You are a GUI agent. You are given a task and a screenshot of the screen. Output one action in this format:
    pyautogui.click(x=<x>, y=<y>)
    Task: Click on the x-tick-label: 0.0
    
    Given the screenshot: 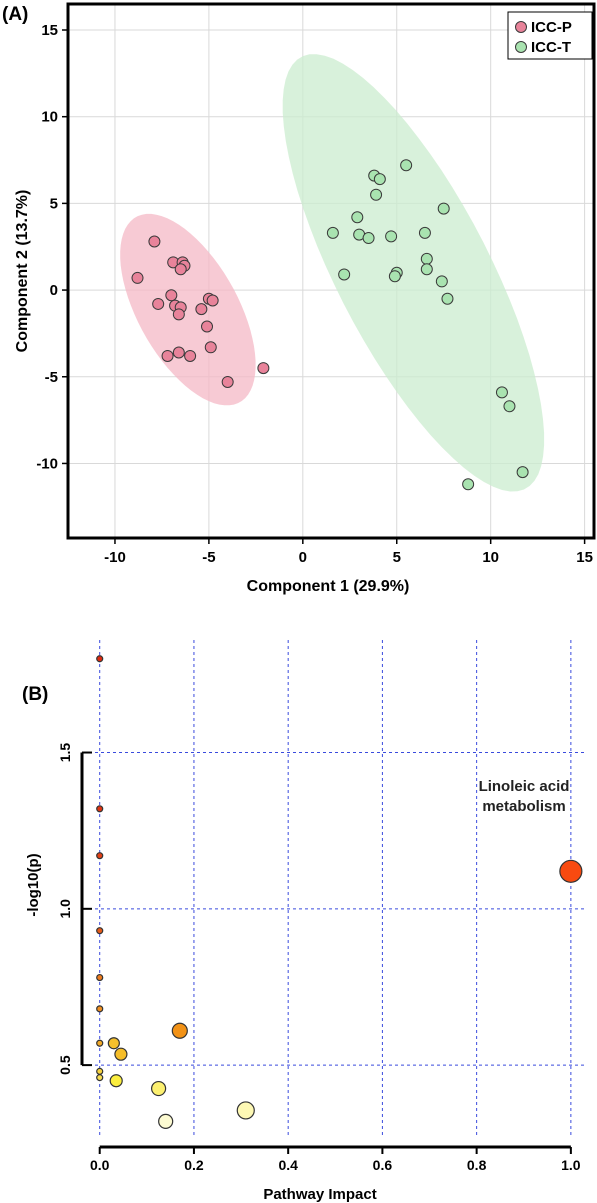 What is the action you would take?
    pyautogui.click(x=100, y=1165)
    